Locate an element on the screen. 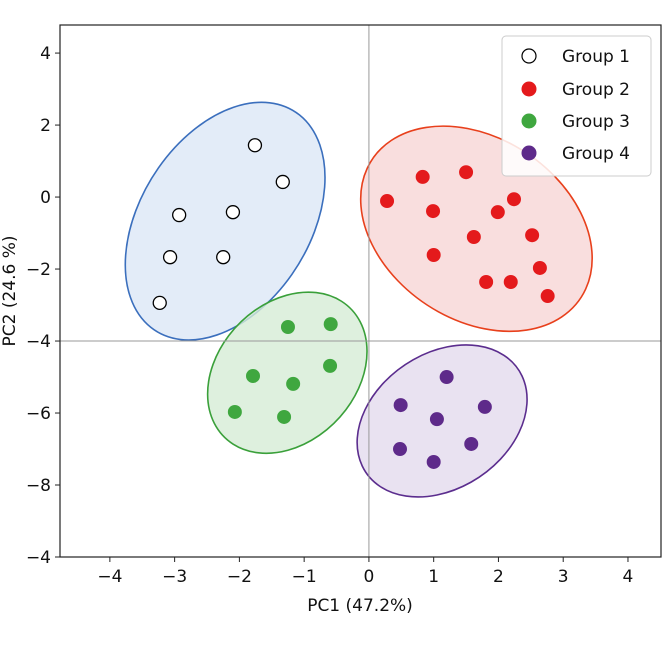 The height and width of the screenshot is (669, 665). legend-item-group-2: Group 2 is located at coordinates (575, 90).